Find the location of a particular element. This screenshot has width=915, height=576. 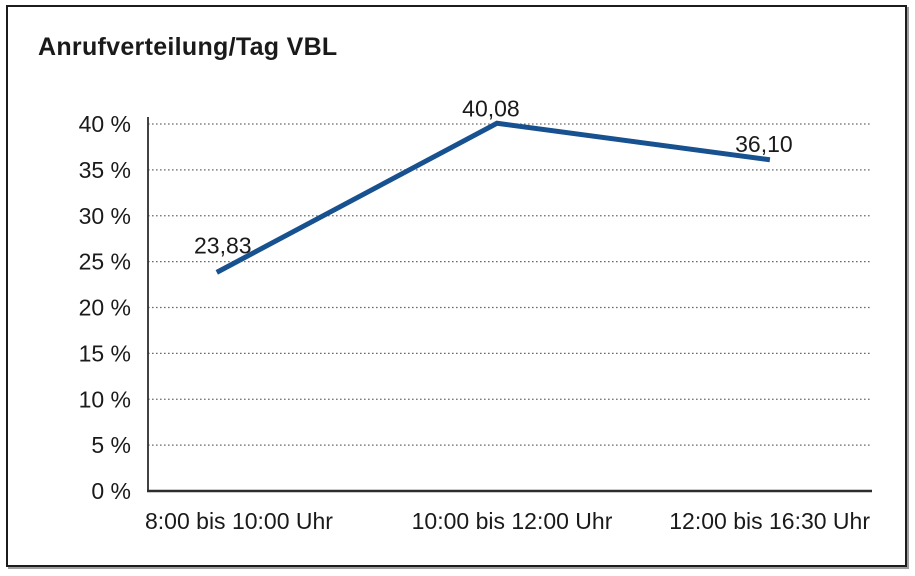

y-tick-label: 25 % is located at coordinates (105, 262).